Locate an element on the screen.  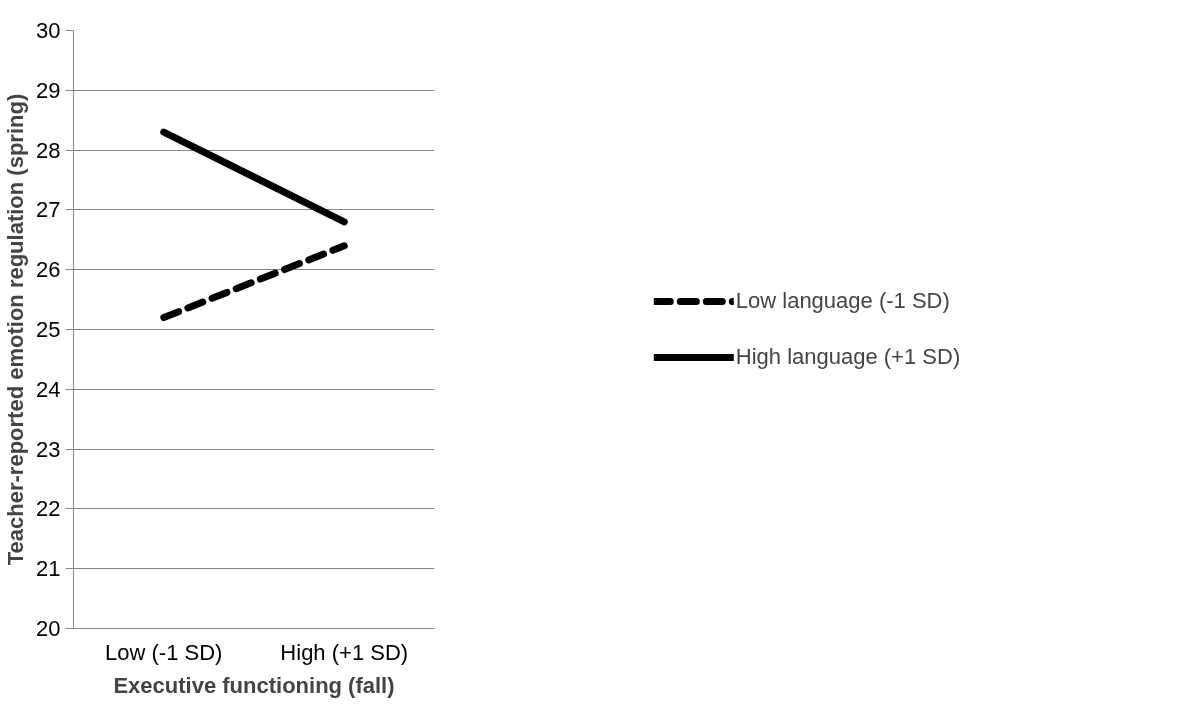
x-tick-label: High (+1 SD) is located at coordinates (344, 652).